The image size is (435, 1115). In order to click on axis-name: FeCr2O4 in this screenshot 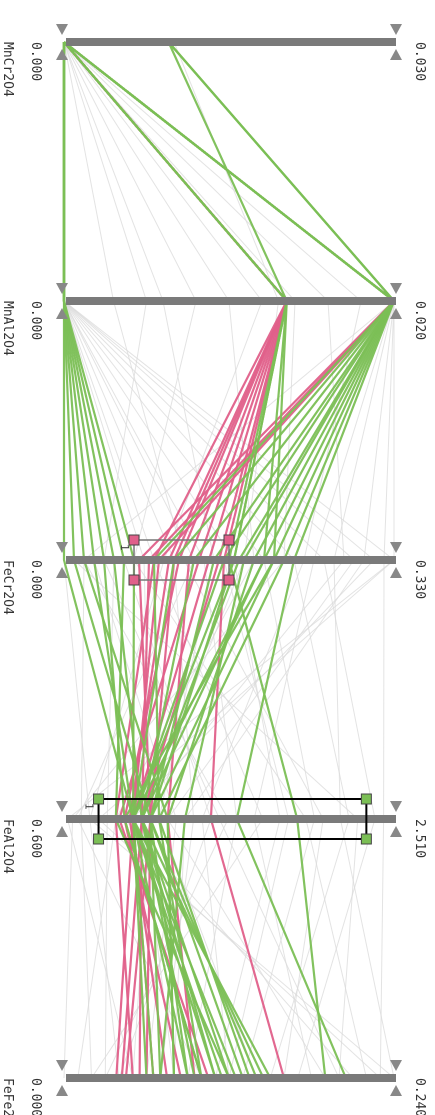, I will do `click(7, 587)`.